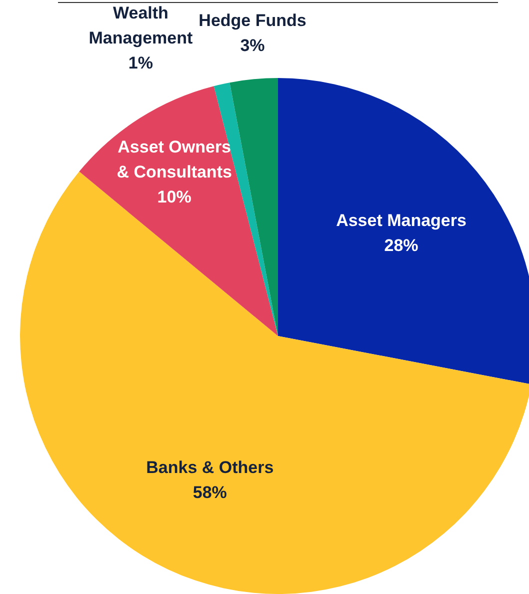  Describe the element at coordinates (401, 246) in the screenshot. I see `data-label: 28%` at that location.